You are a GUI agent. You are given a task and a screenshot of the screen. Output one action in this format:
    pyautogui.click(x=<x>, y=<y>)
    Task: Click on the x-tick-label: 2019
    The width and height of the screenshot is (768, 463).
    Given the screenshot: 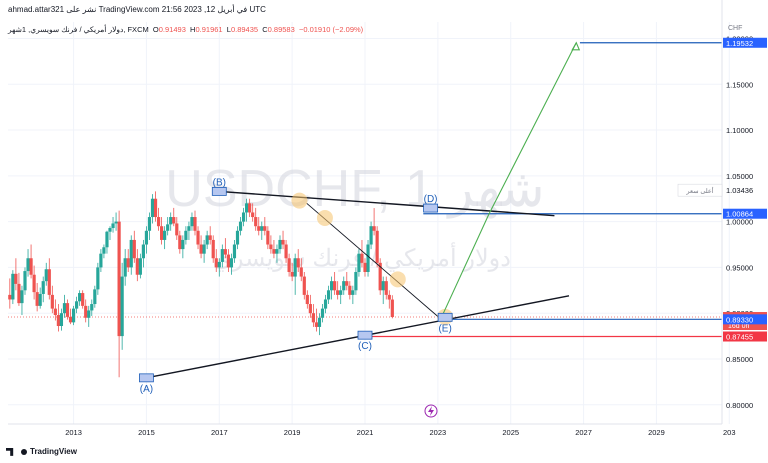 What is the action you would take?
    pyautogui.click(x=292, y=432)
    